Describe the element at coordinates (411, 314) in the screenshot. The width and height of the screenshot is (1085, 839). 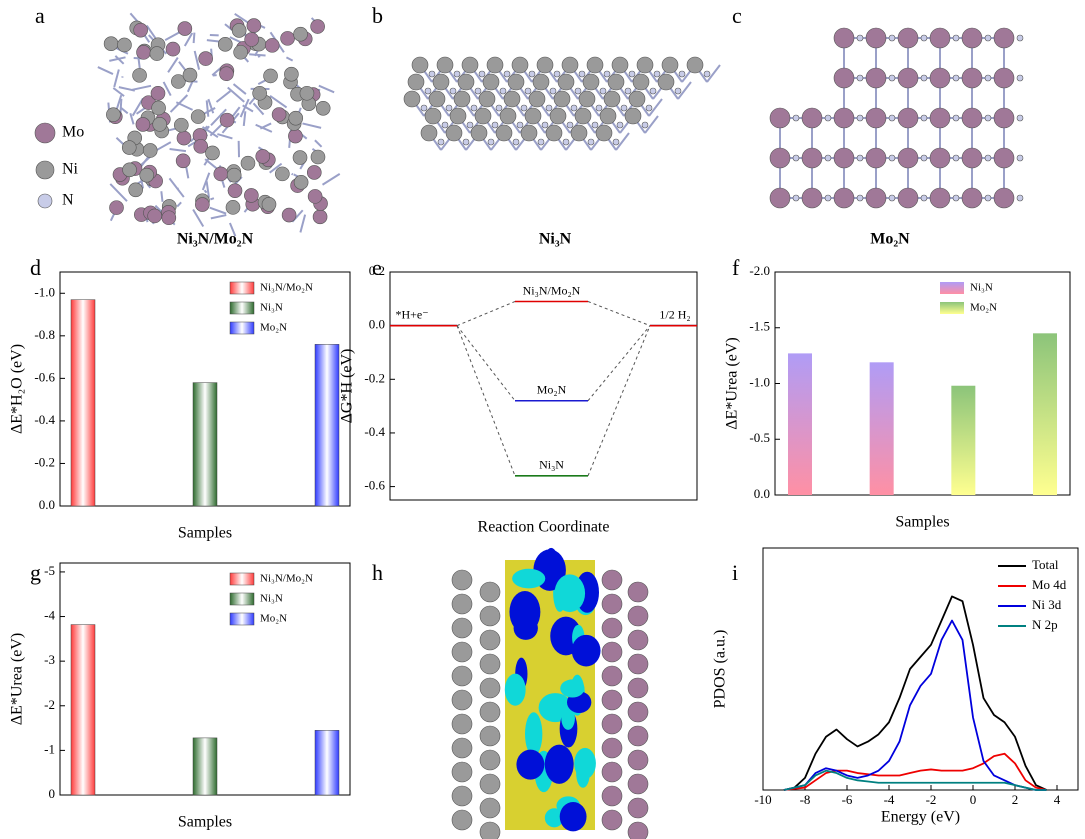
I see `annotation: *H+e⁻` at that location.